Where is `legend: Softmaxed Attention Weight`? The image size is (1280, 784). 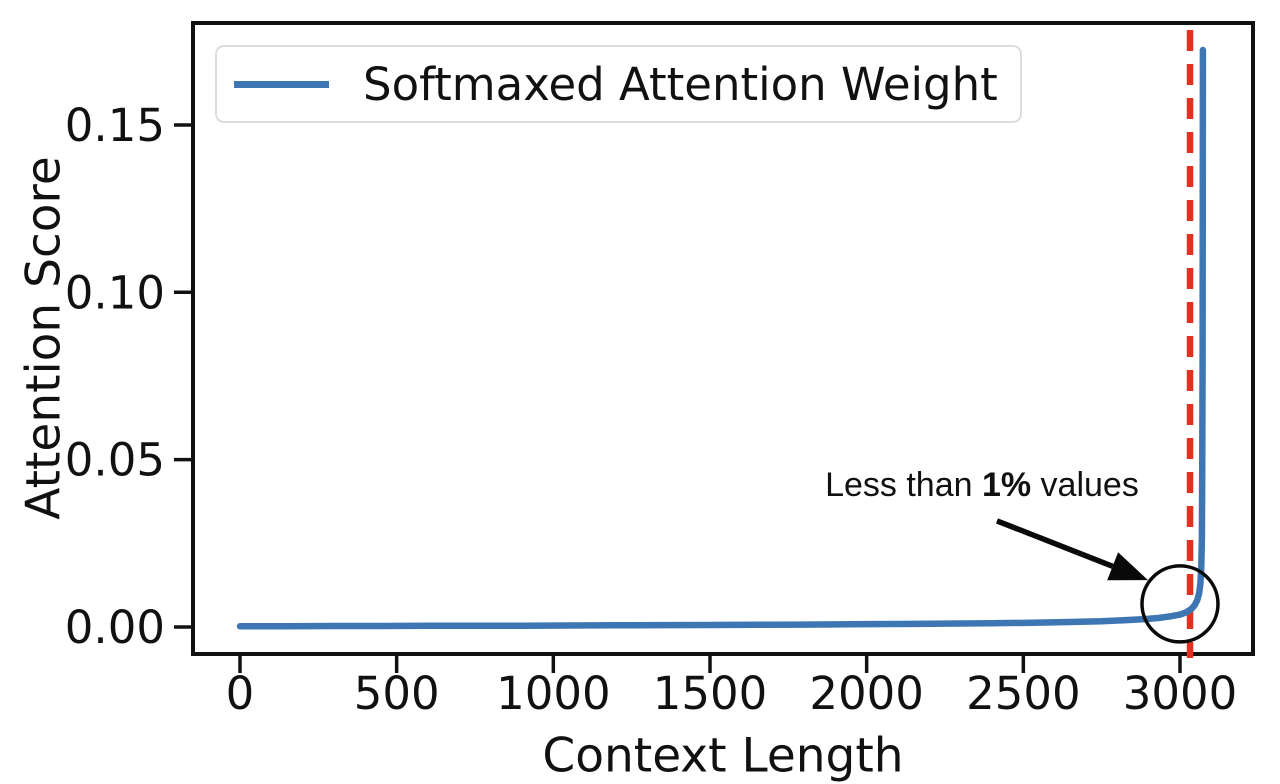 legend: Softmaxed Attention Weight is located at coordinates (618, 84).